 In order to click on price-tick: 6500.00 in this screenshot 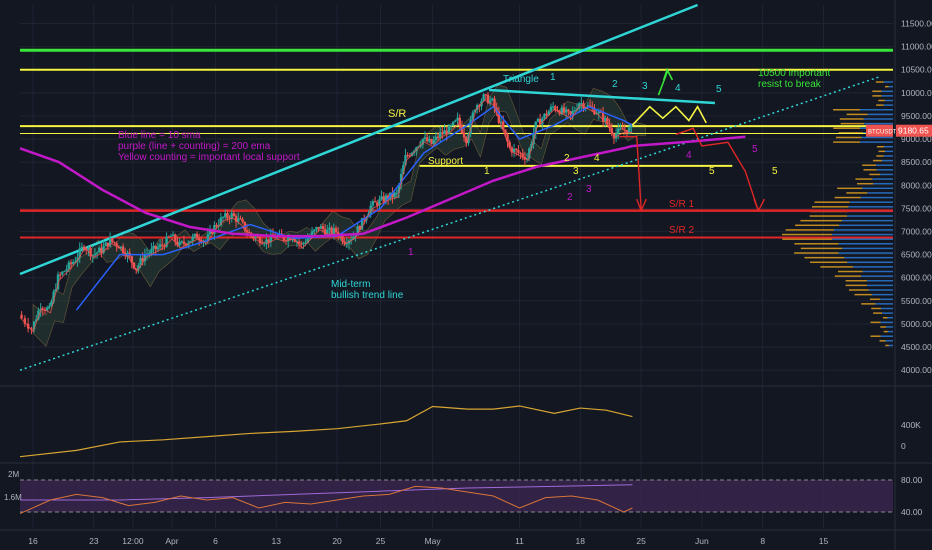, I will do `click(916, 255)`.